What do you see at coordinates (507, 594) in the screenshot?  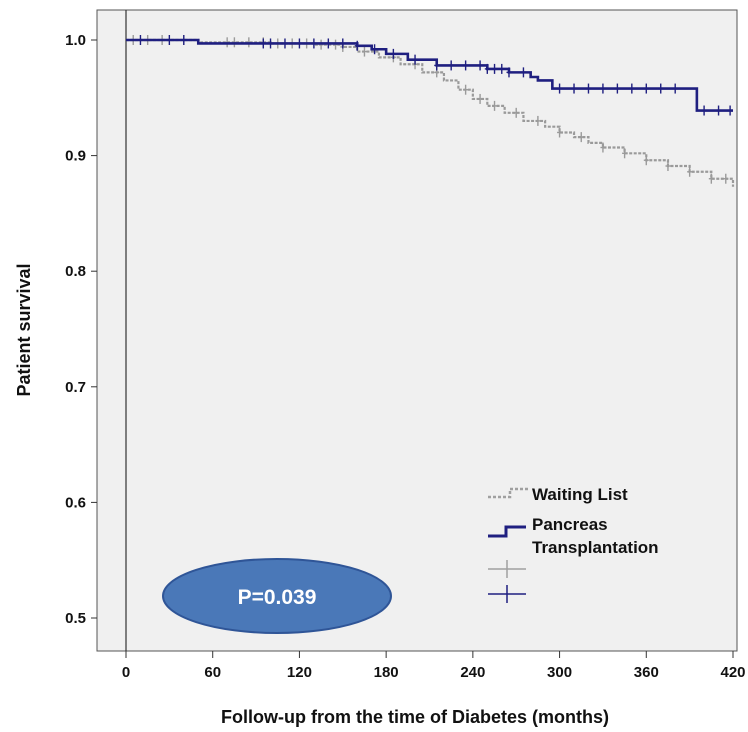 I see `legend-censor-pancreas-transplantation` at bounding box center [507, 594].